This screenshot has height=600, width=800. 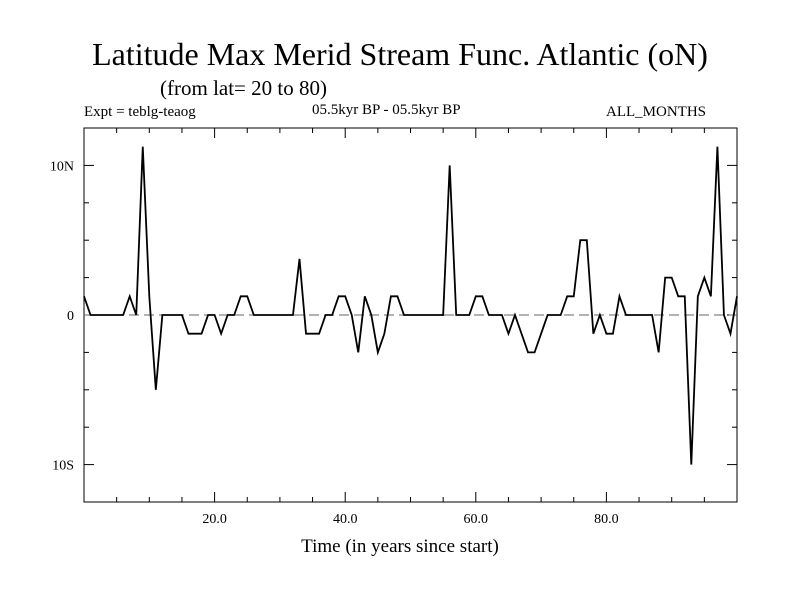 What do you see at coordinates (400, 546) in the screenshot?
I see `x-axis-label: Time (in years since start)` at bounding box center [400, 546].